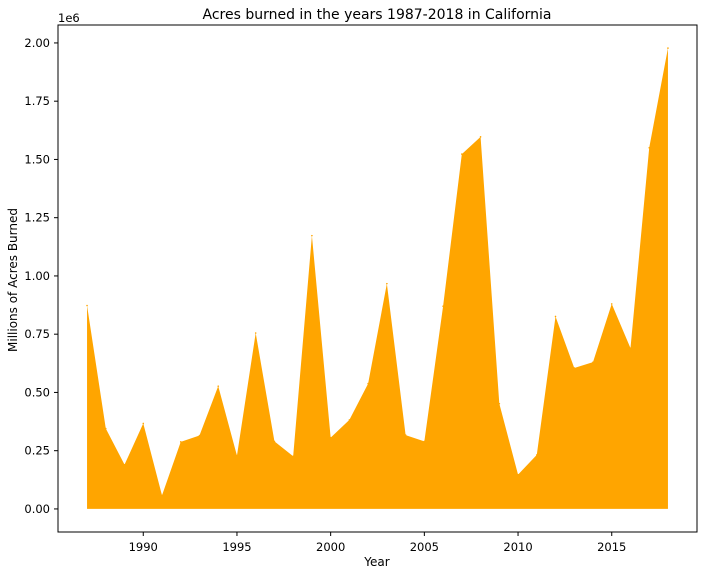 The width and height of the screenshot is (704, 580). What do you see at coordinates (13, 280) in the screenshot?
I see `y-axis-label: Millions of Acres Burned` at bounding box center [13, 280].